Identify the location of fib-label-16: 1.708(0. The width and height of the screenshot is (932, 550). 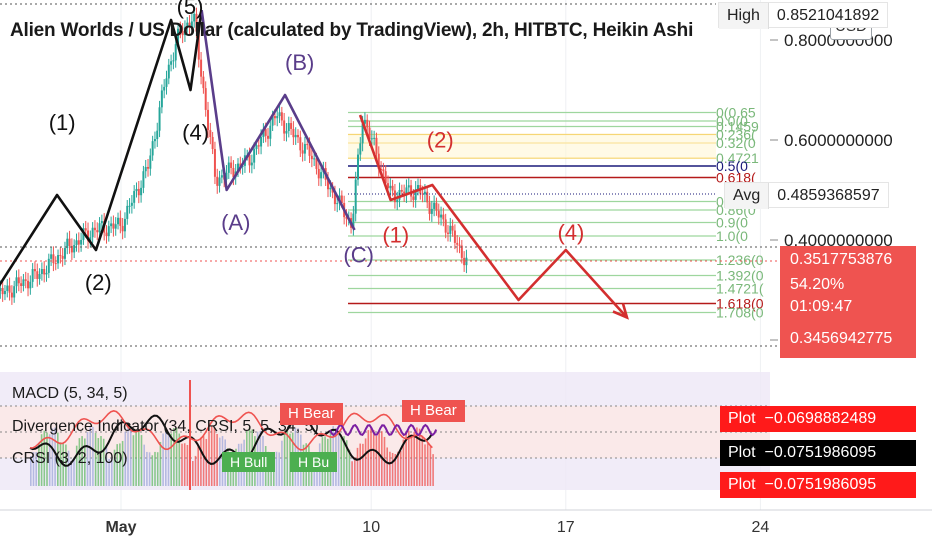
(740, 313).